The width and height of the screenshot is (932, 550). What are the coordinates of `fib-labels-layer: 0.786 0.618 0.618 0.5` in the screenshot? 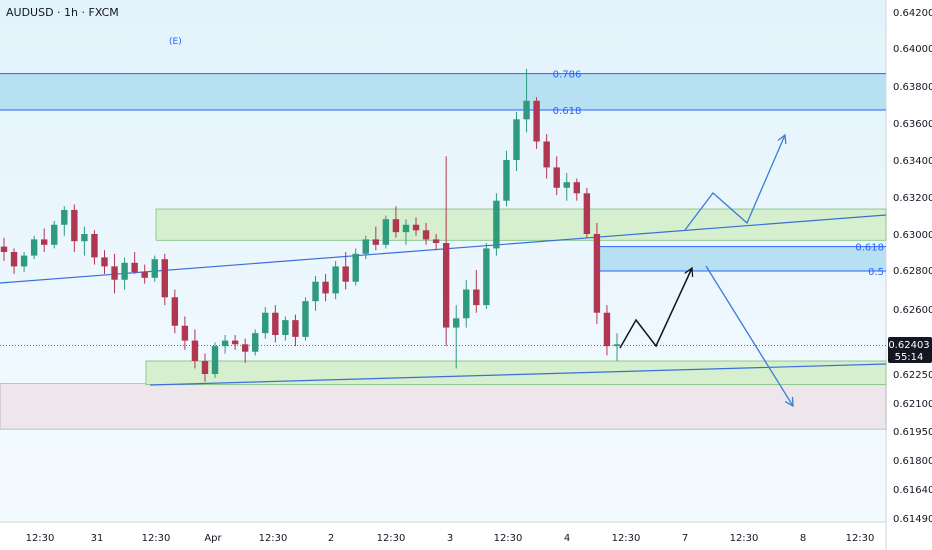 It's located at (718, 174).